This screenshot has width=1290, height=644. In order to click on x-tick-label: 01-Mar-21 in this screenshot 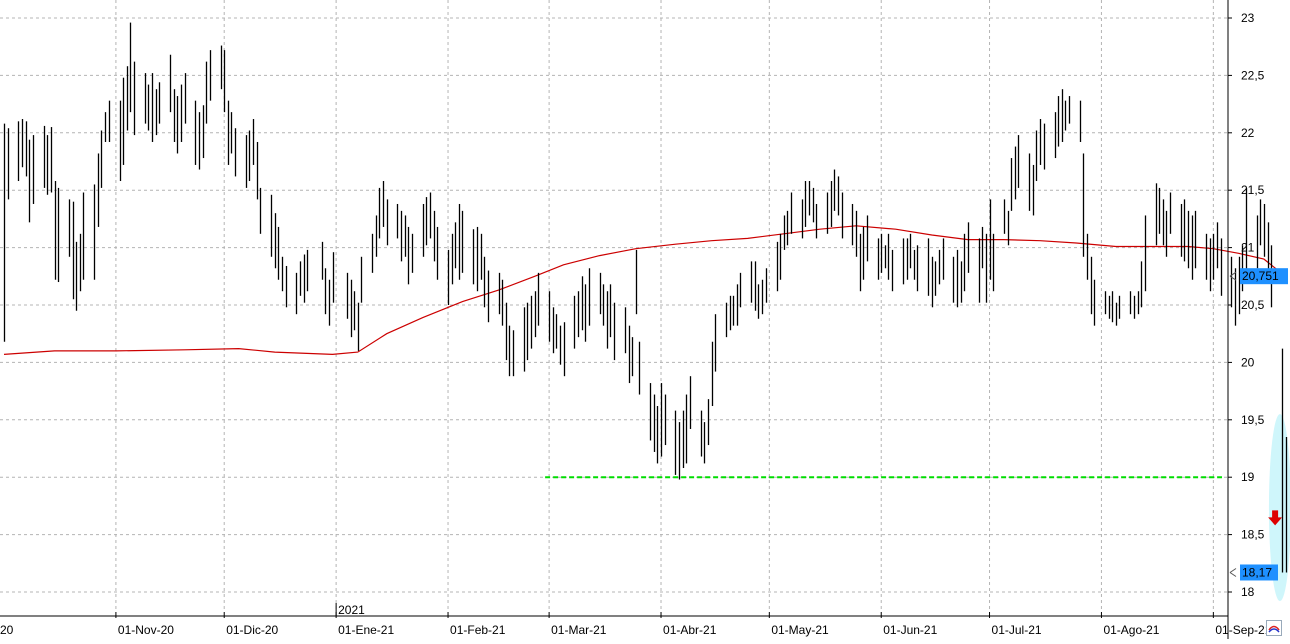, I will do `click(579, 630)`.